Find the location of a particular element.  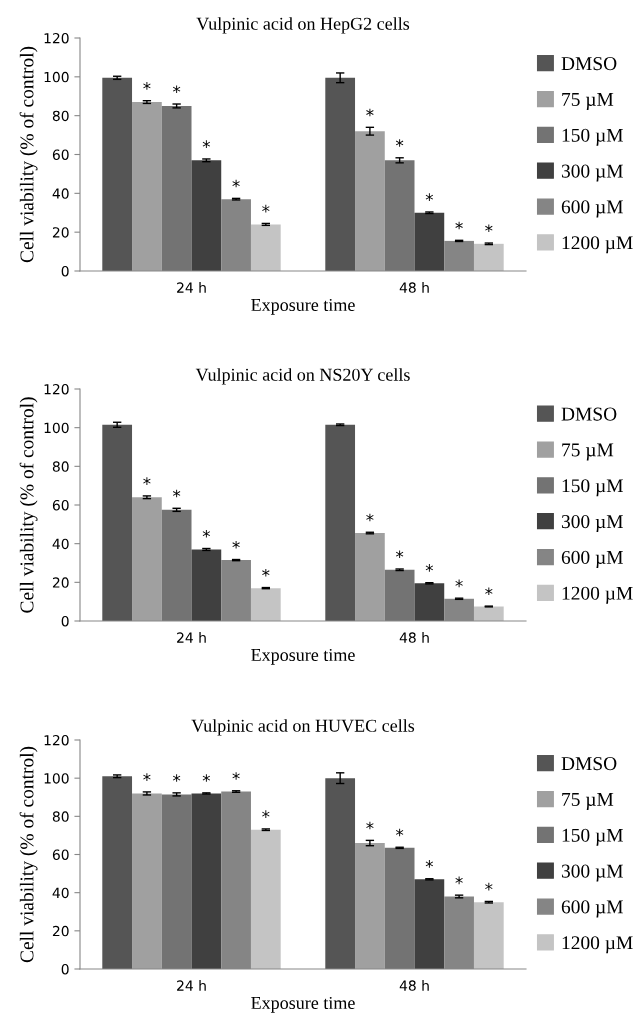

legend-label: 75 µM is located at coordinates (588, 101).